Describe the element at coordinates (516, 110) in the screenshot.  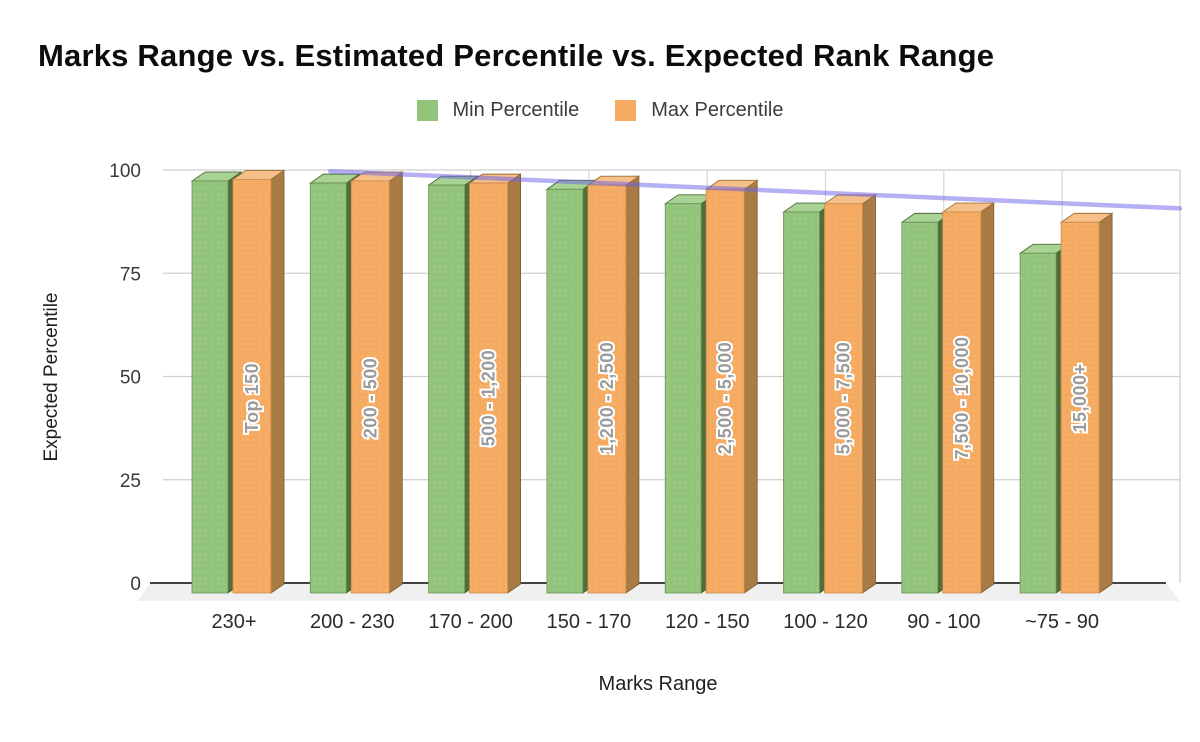
I see `legend-label: Min Percentile` at that location.